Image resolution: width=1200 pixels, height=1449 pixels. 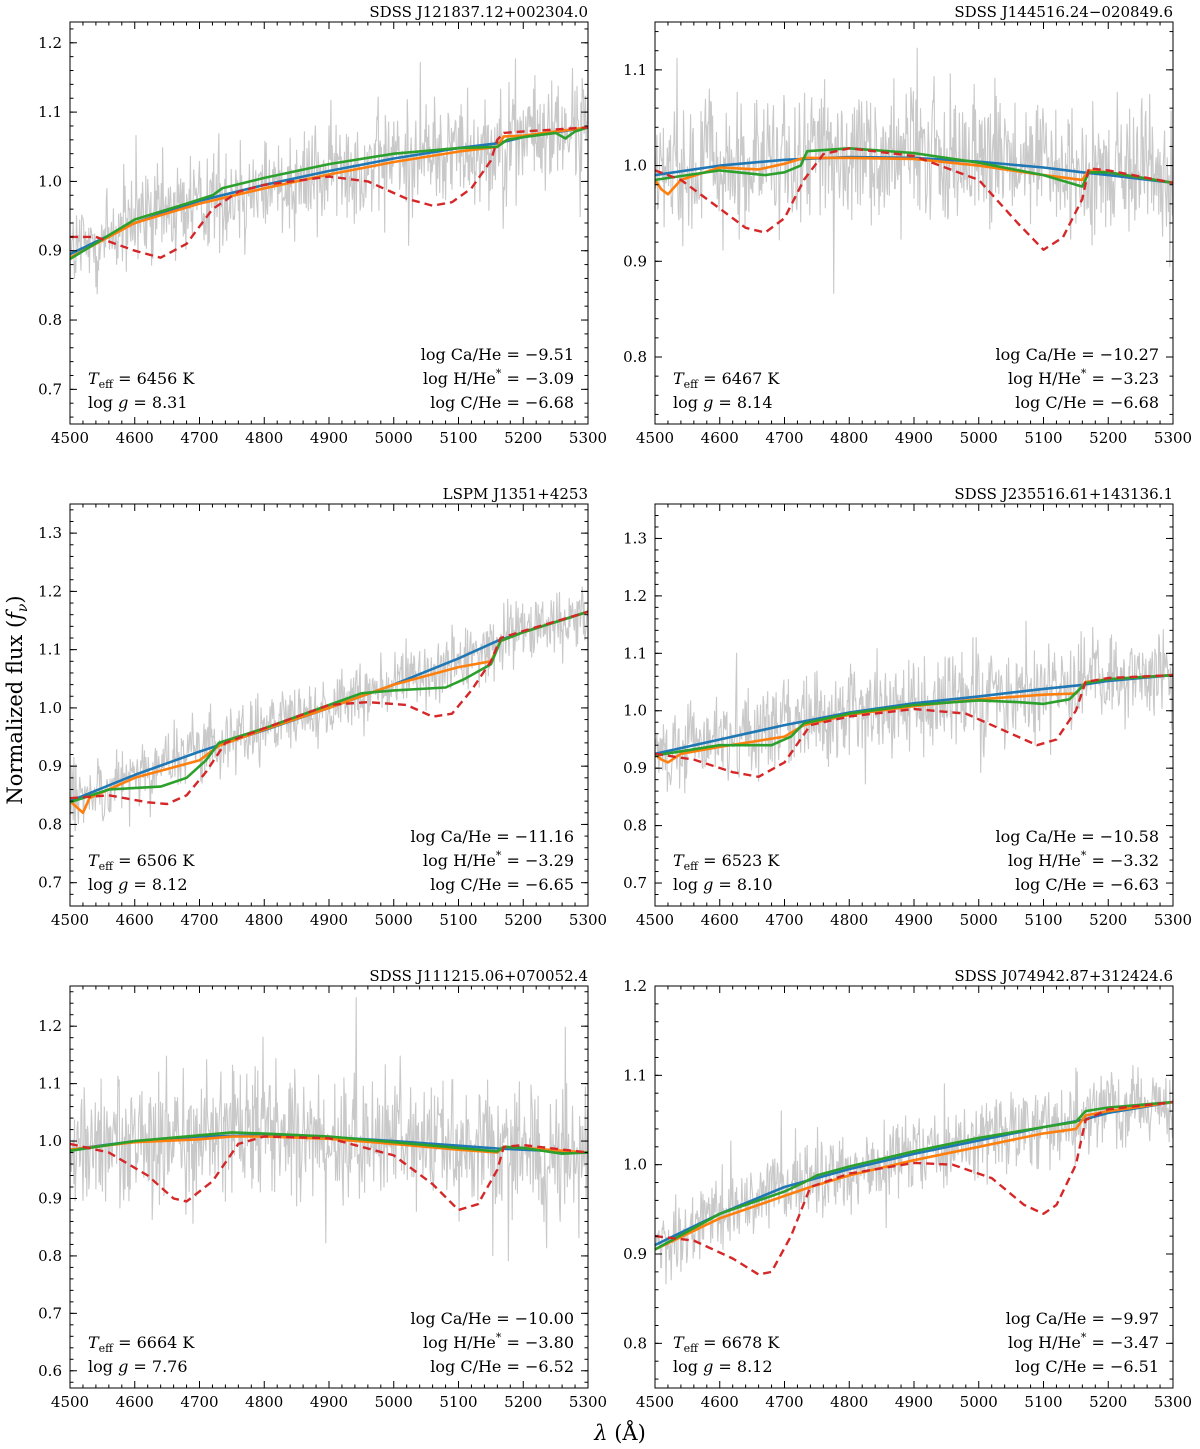 I want to click on annotation-c-he: log C/He = −6.68, so click(x=502, y=402).